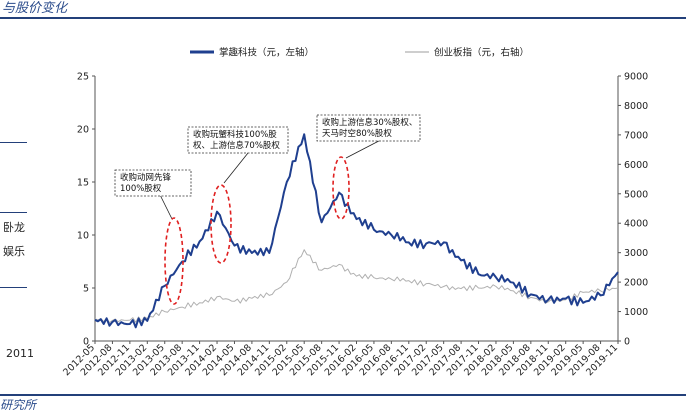 The image size is (686, 413). Describe the element at coordinates (359, 53) in the screenshot. I see `chart-legend: 掌趣科技（元，左轴） 创业板指（元，右轴）` at that location.